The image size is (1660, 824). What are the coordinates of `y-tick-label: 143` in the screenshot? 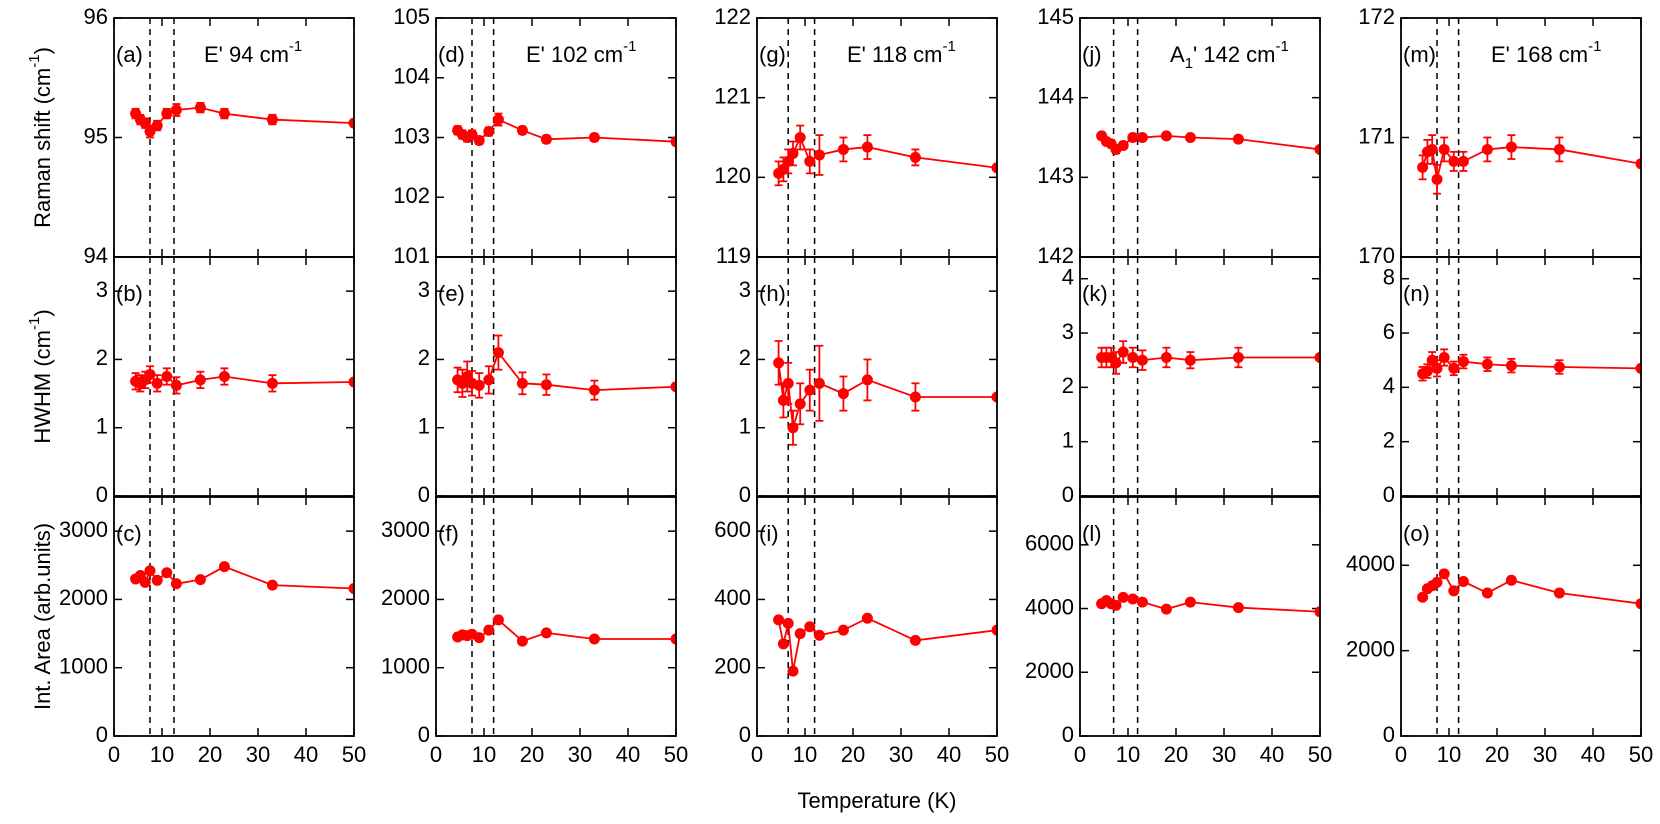 It's located at (1055, 175).